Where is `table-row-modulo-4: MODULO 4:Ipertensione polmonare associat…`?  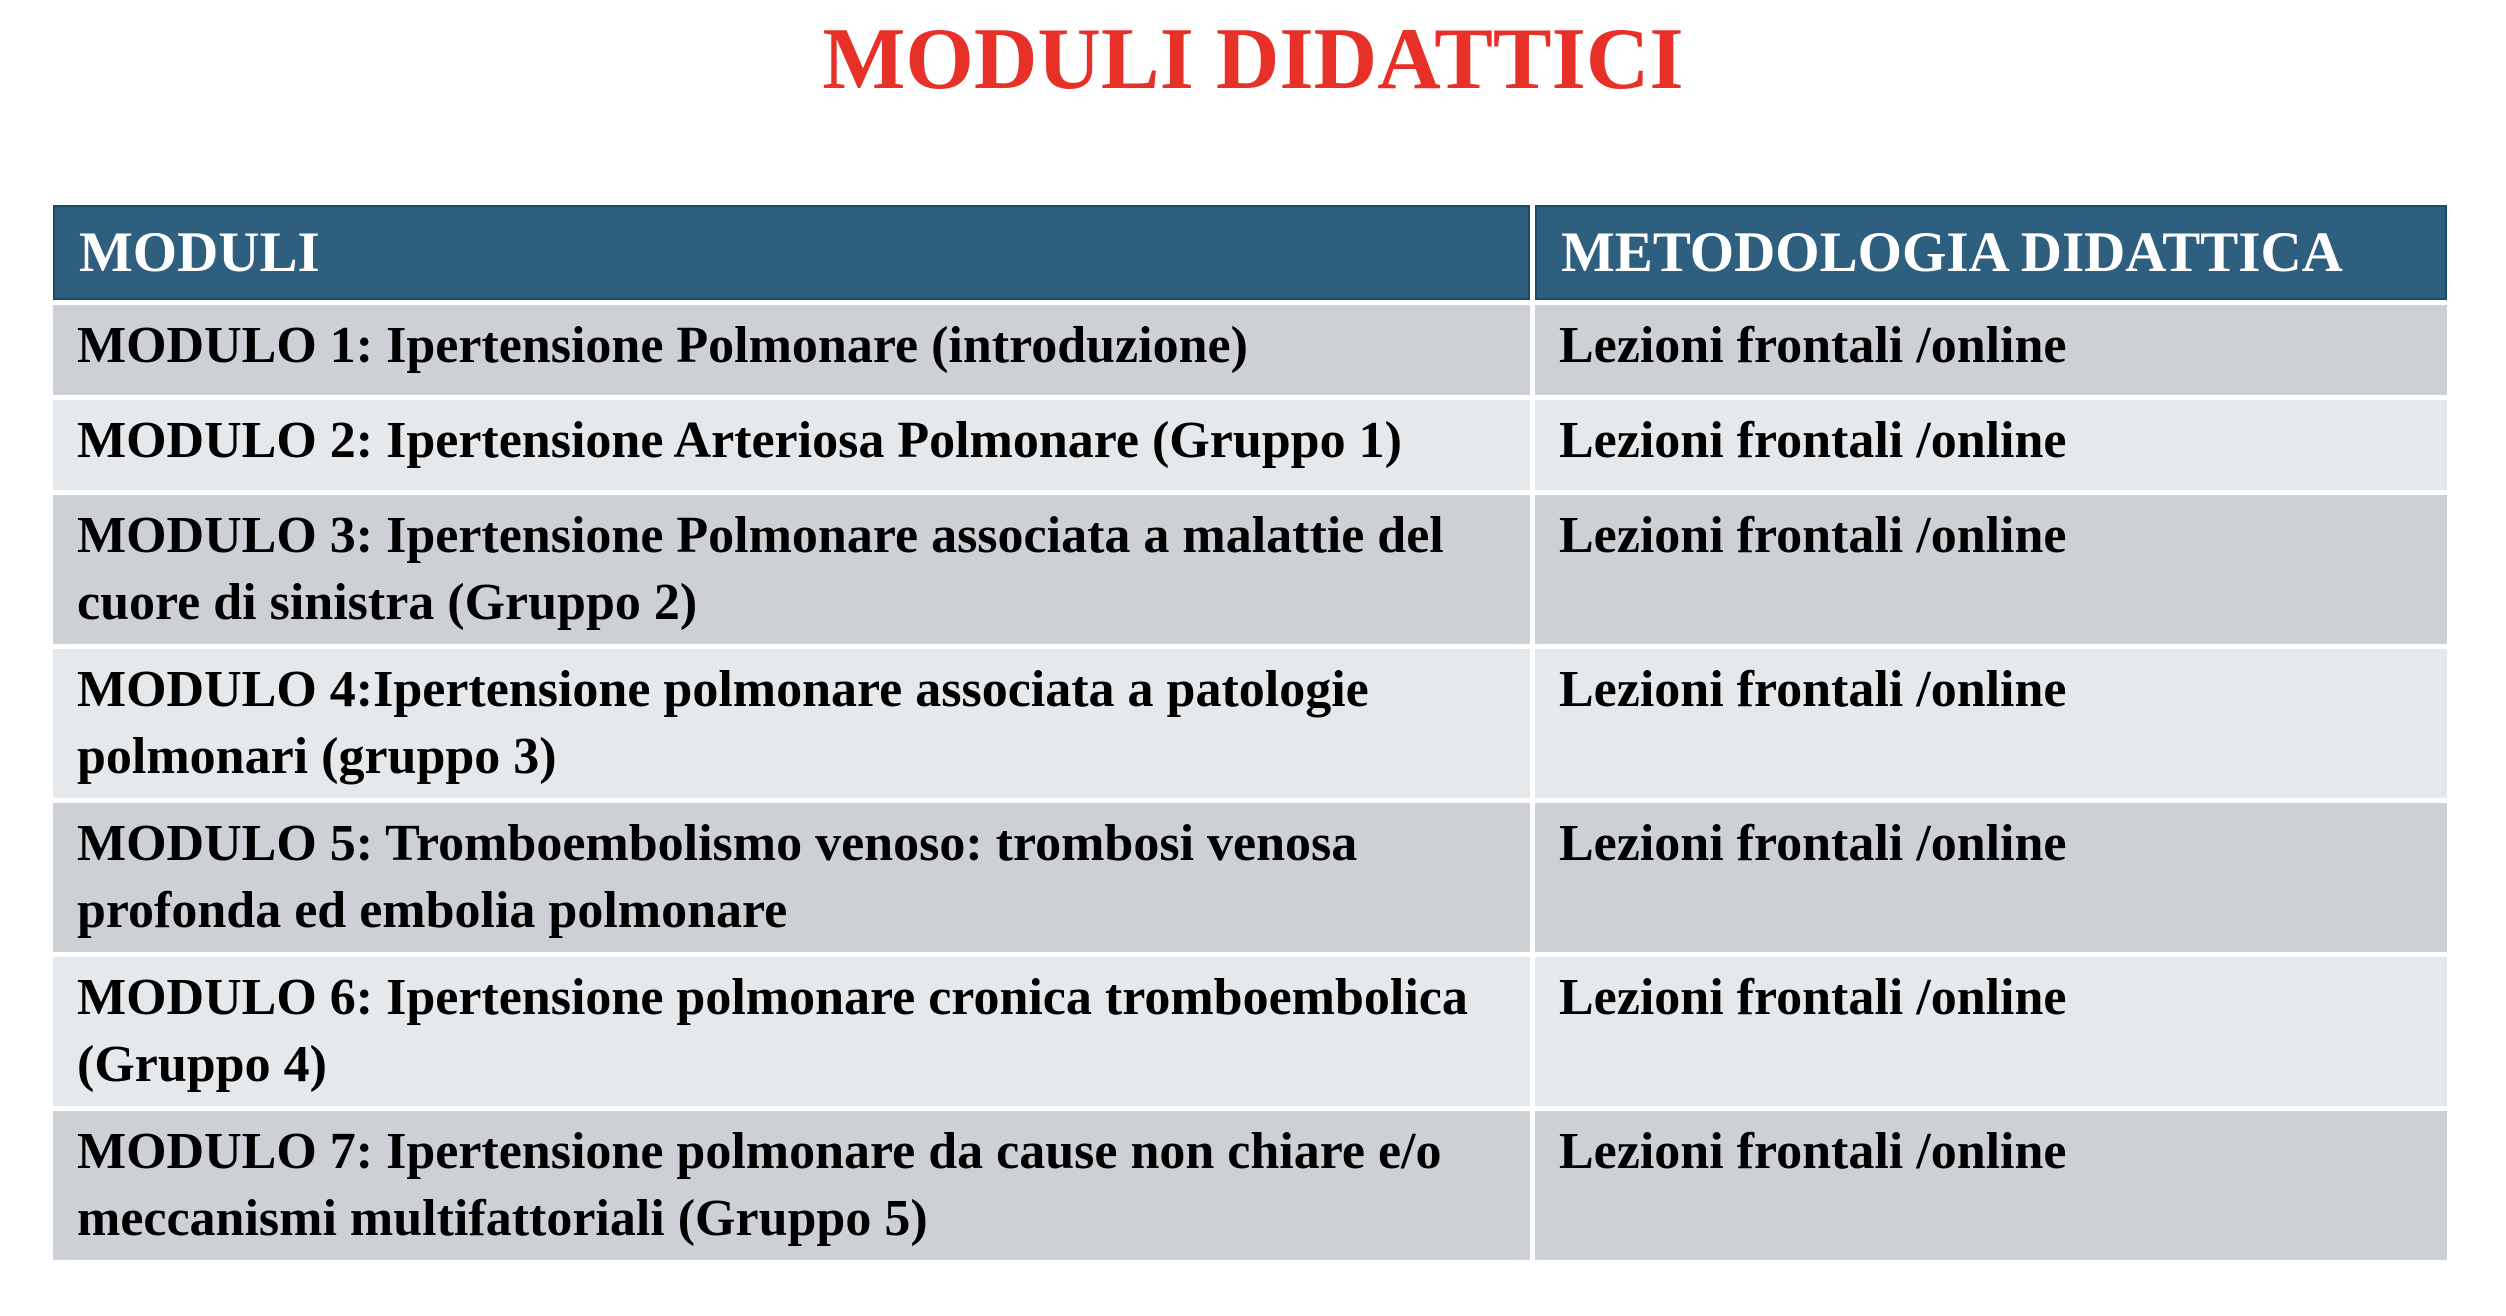
table-row-modulo-4: MODULO 4:Ipertensione polmonare associat… is located at coordinates (1250, 724).